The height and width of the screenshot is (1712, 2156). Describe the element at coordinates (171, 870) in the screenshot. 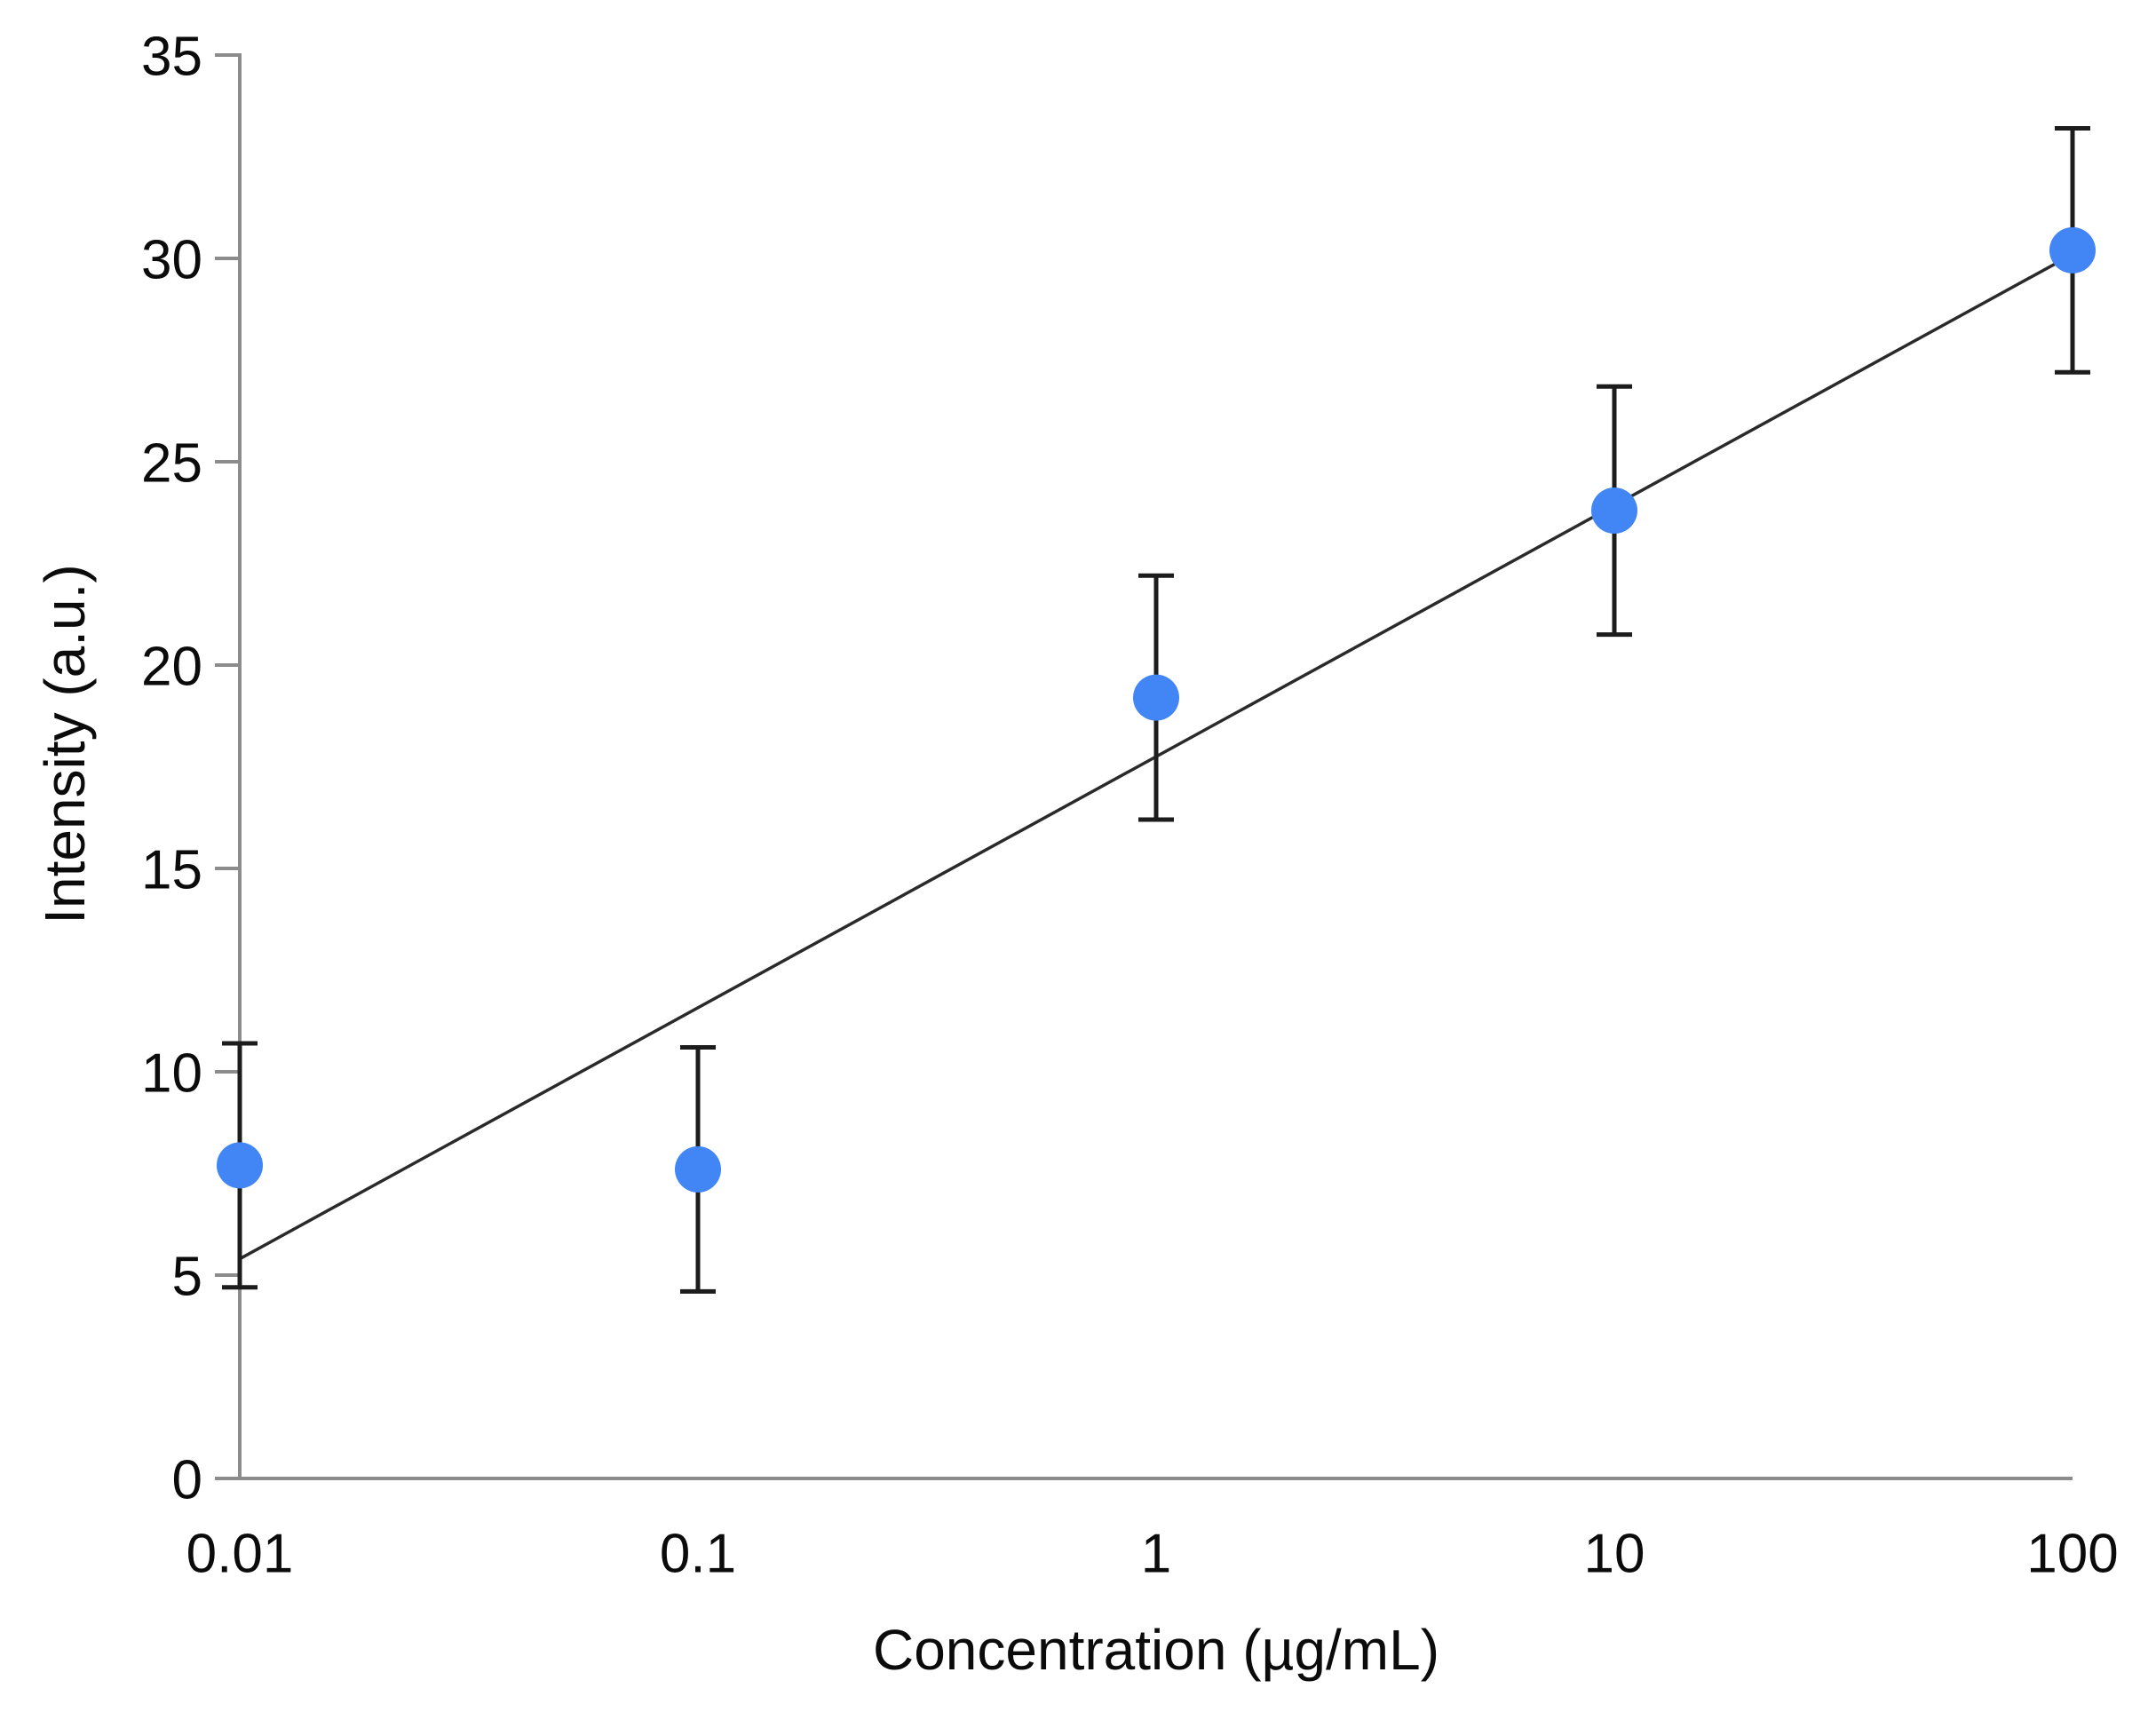

I see `y-tick-label: 15` at that location.